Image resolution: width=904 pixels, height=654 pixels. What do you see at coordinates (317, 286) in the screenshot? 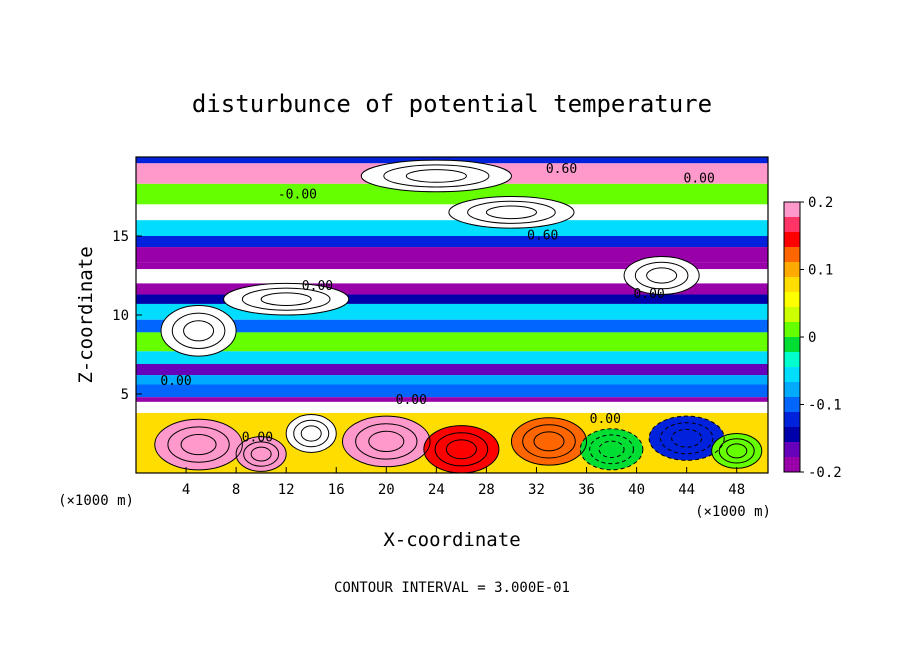
I see `contour-label-4: 0.00` at bounding box center [317, 286].